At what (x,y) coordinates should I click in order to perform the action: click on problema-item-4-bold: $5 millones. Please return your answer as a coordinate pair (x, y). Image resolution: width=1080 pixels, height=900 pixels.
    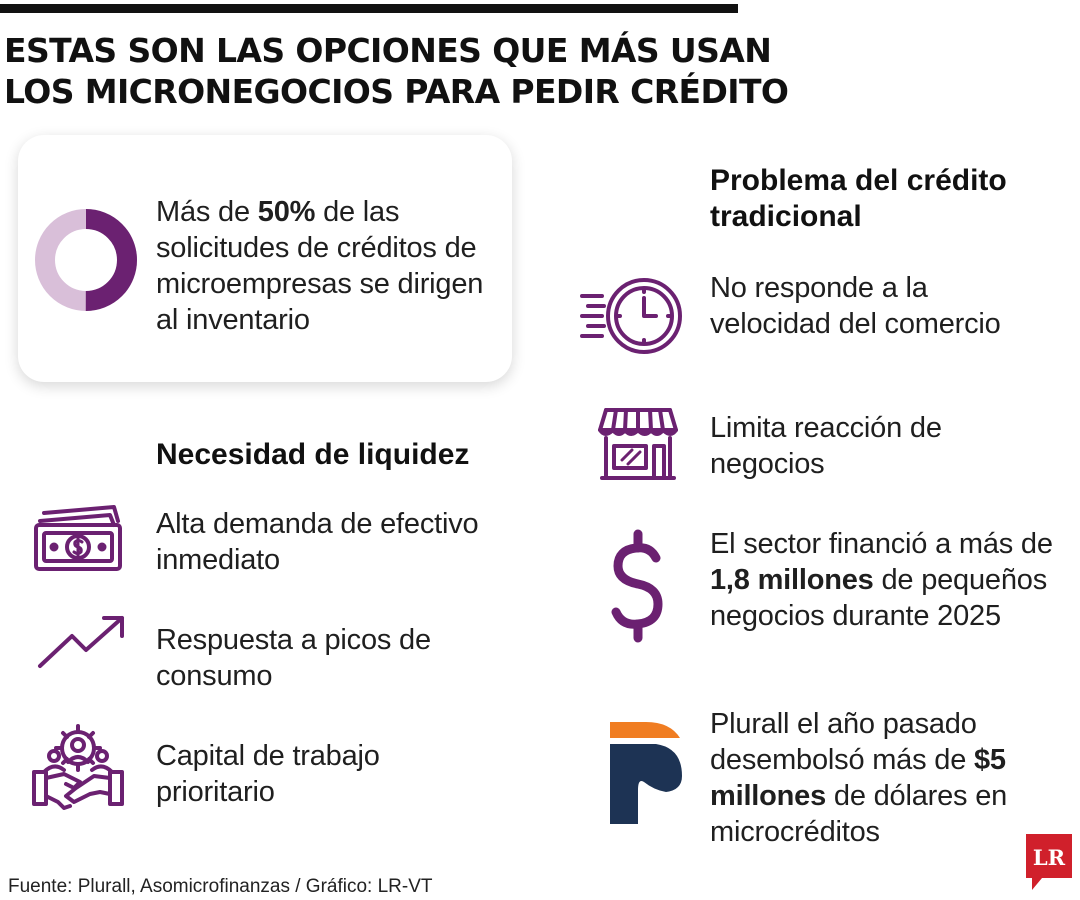
    Looking at the image, I should click on (858, 778).